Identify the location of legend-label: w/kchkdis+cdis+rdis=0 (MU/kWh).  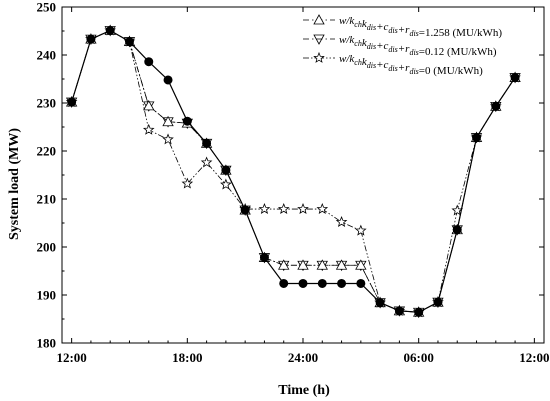
(411, 65).